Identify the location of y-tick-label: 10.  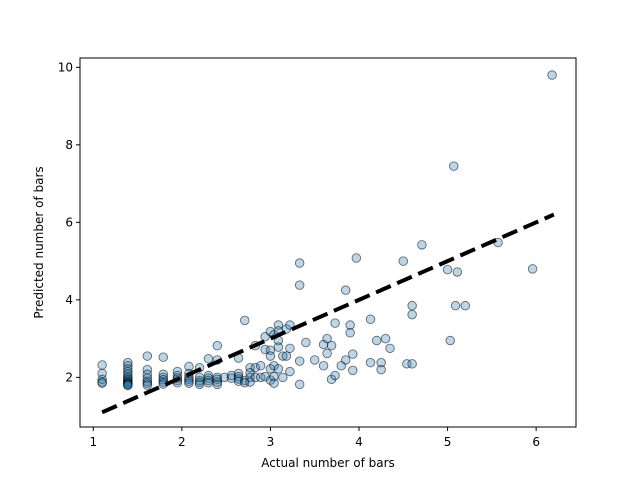
(65, 67).